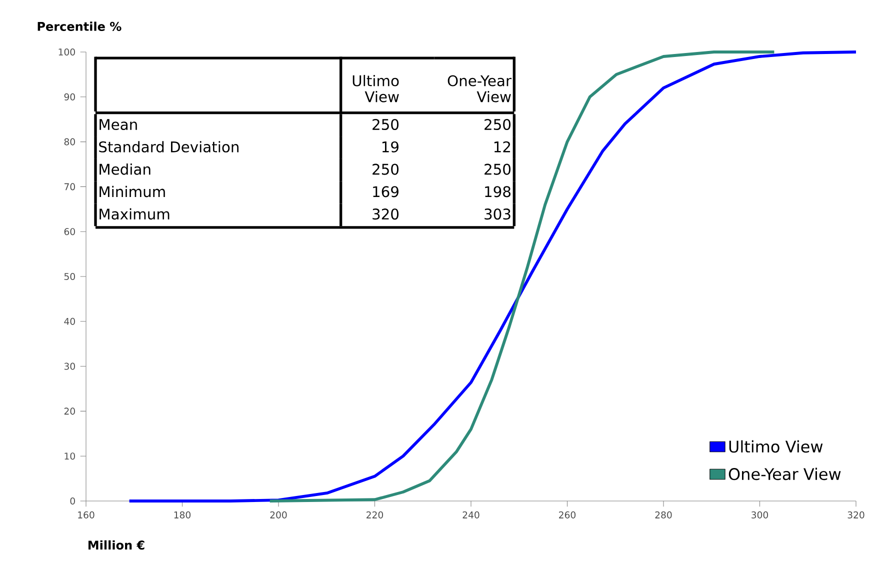  I want to click on annotation: Mean, so click(118, 124).